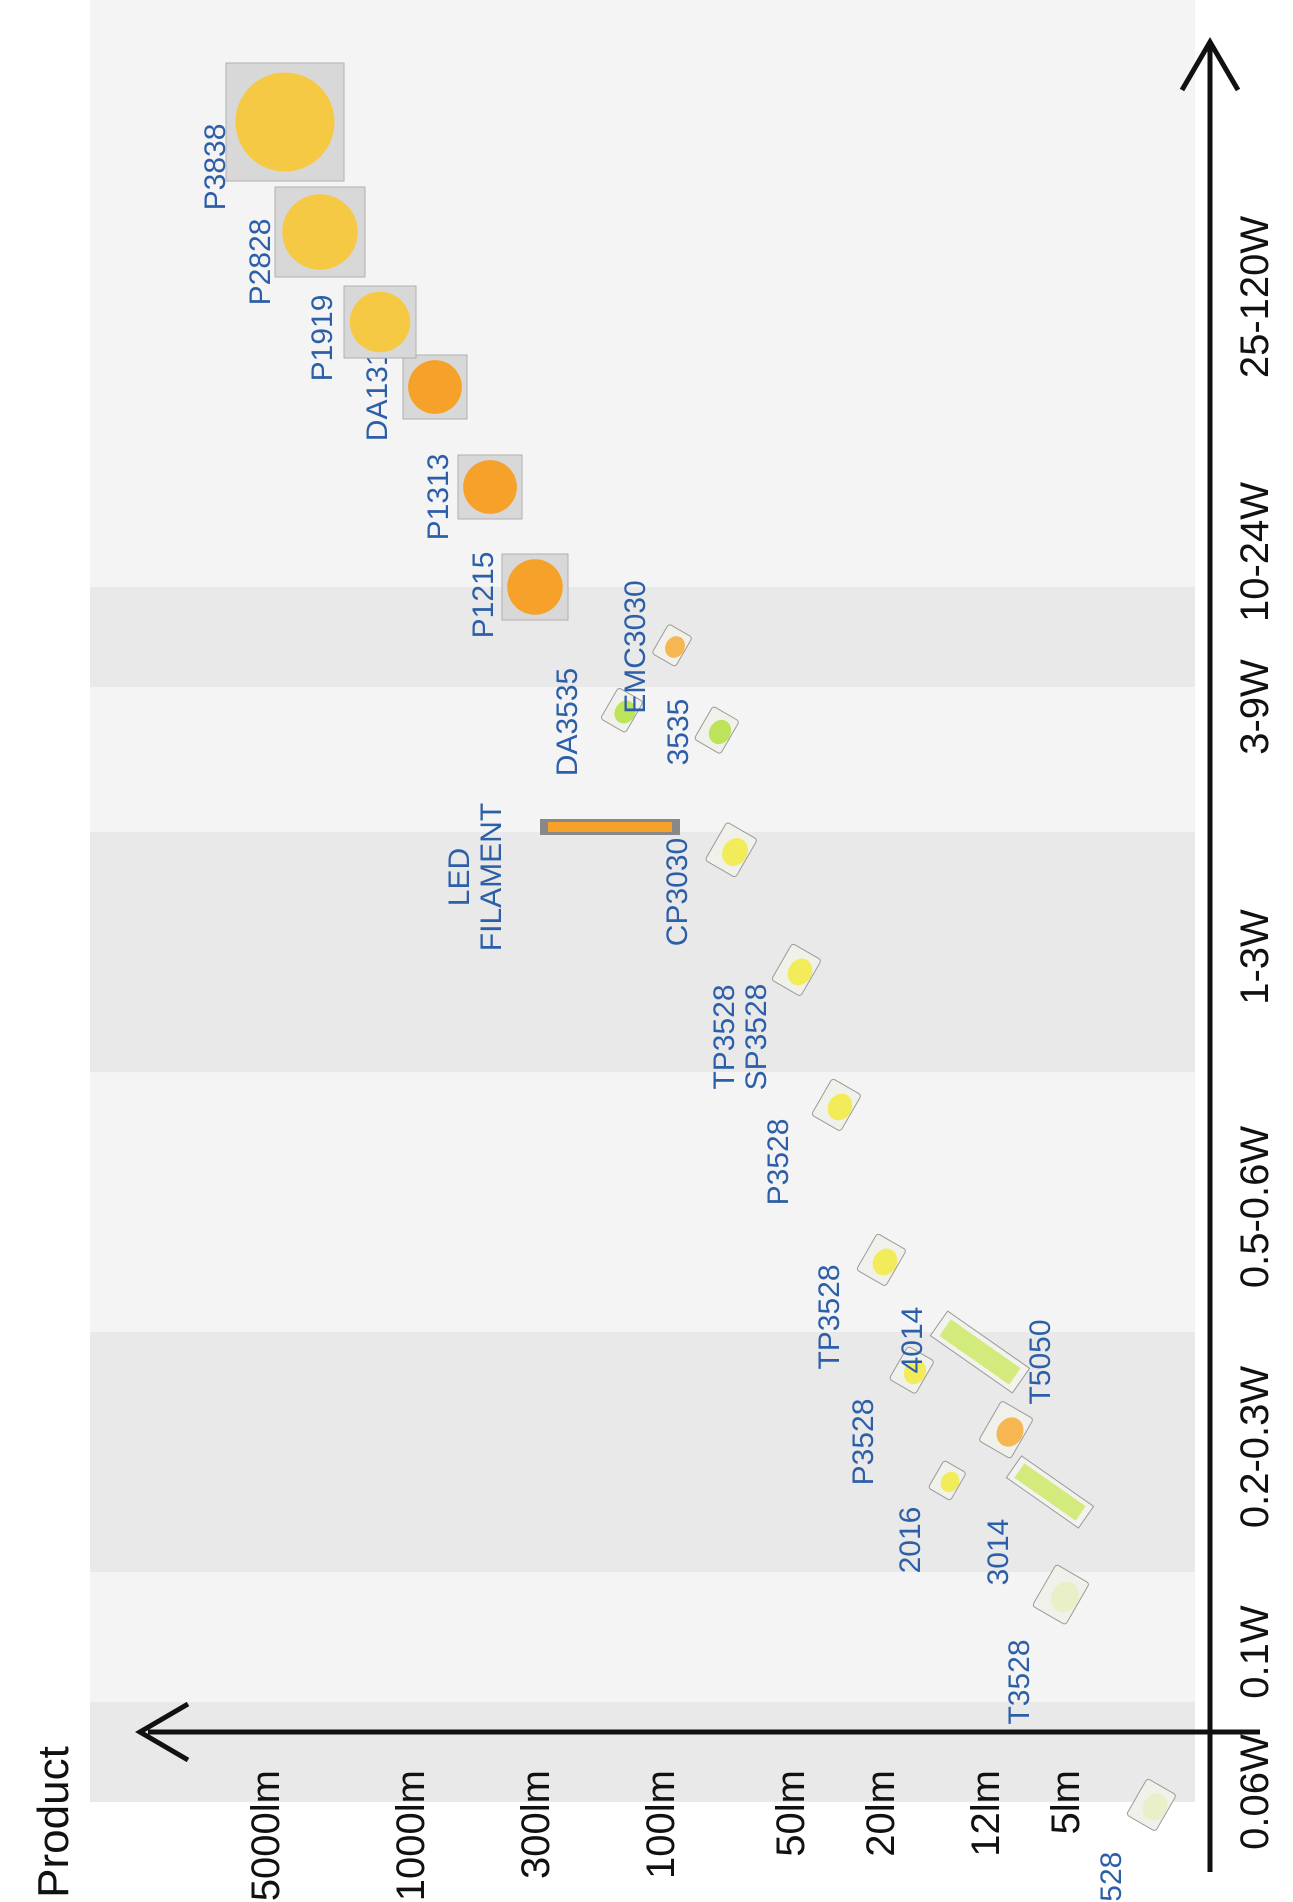  I want to click on product-da3535: DA3535, so click(597, 722).